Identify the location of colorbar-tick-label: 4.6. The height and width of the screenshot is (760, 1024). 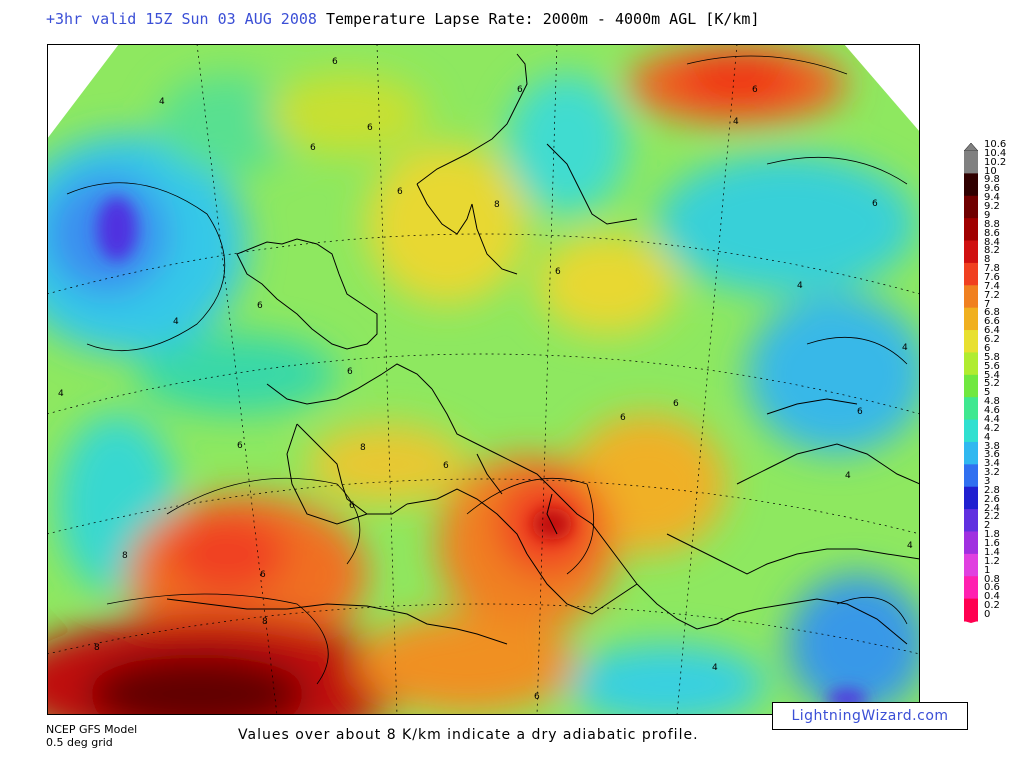
(992, 411).